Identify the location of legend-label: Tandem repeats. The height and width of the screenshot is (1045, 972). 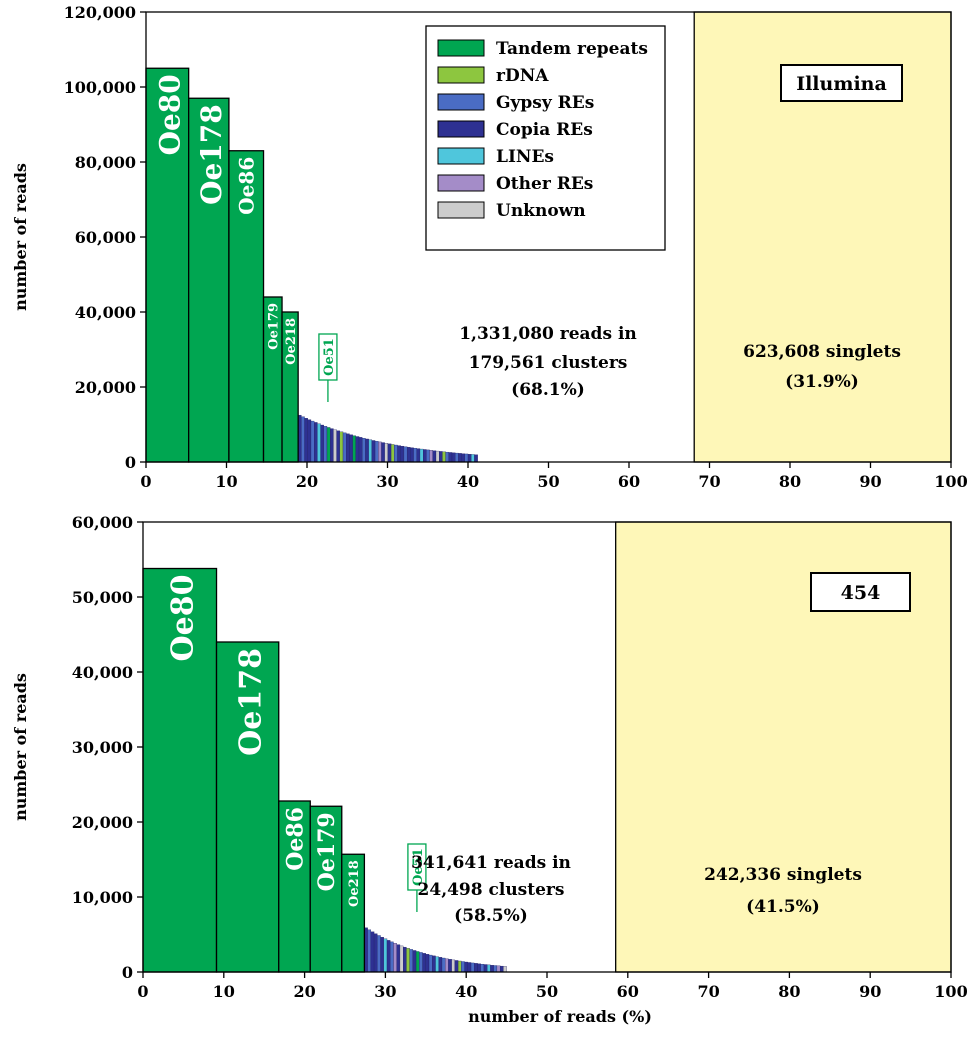
(572, 49).